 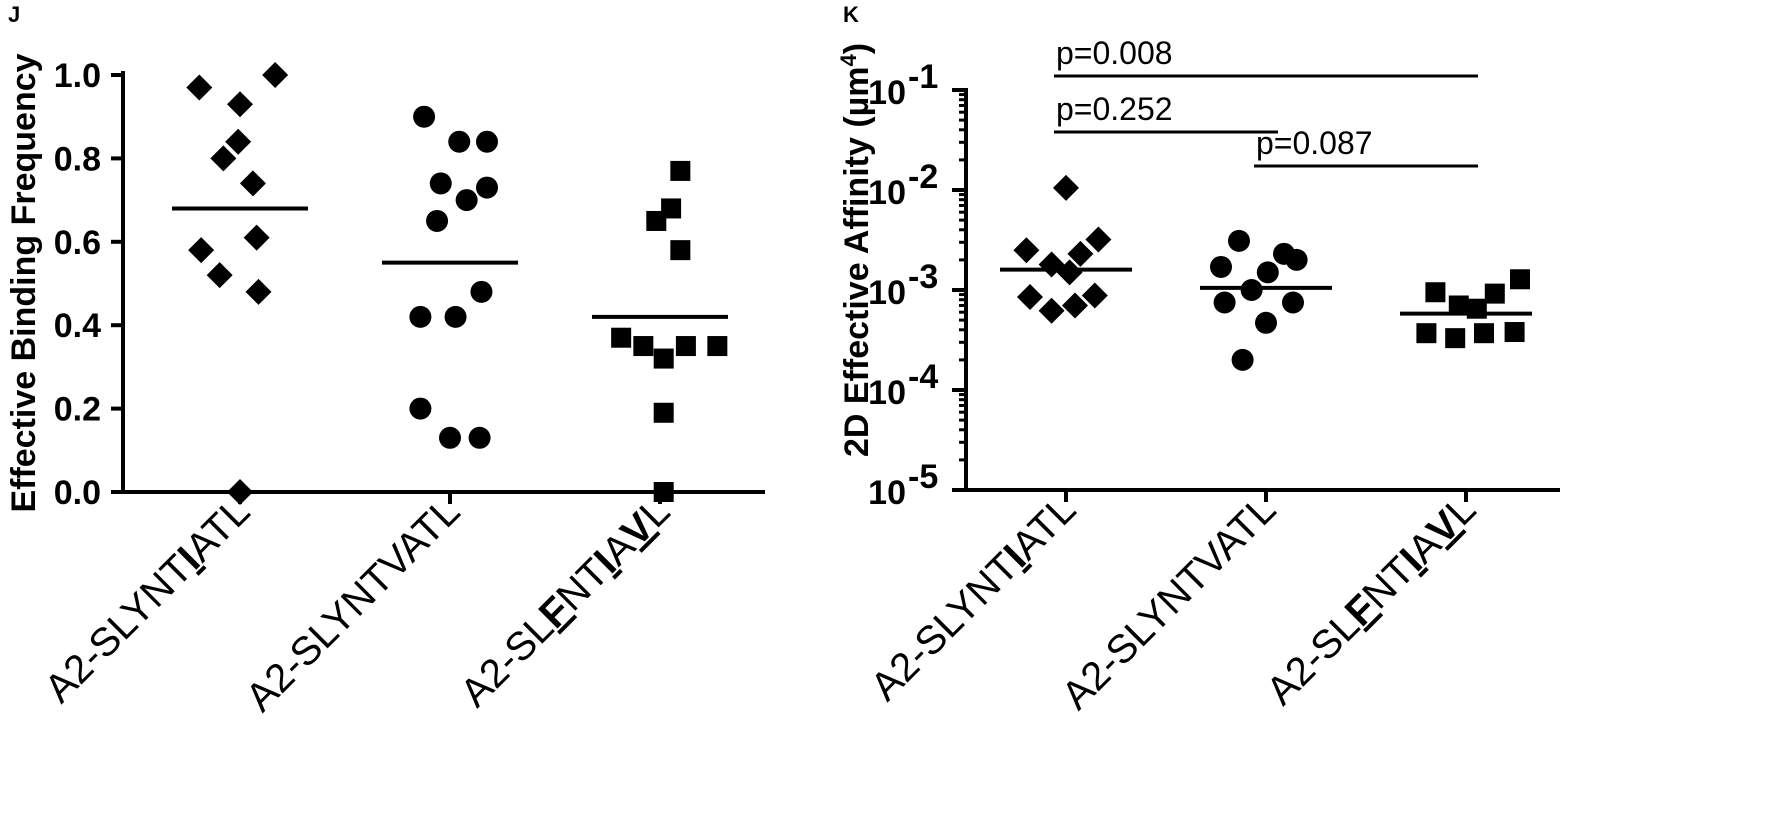 I want to click on panel-j-letter: J, so click(x=14, y=14).